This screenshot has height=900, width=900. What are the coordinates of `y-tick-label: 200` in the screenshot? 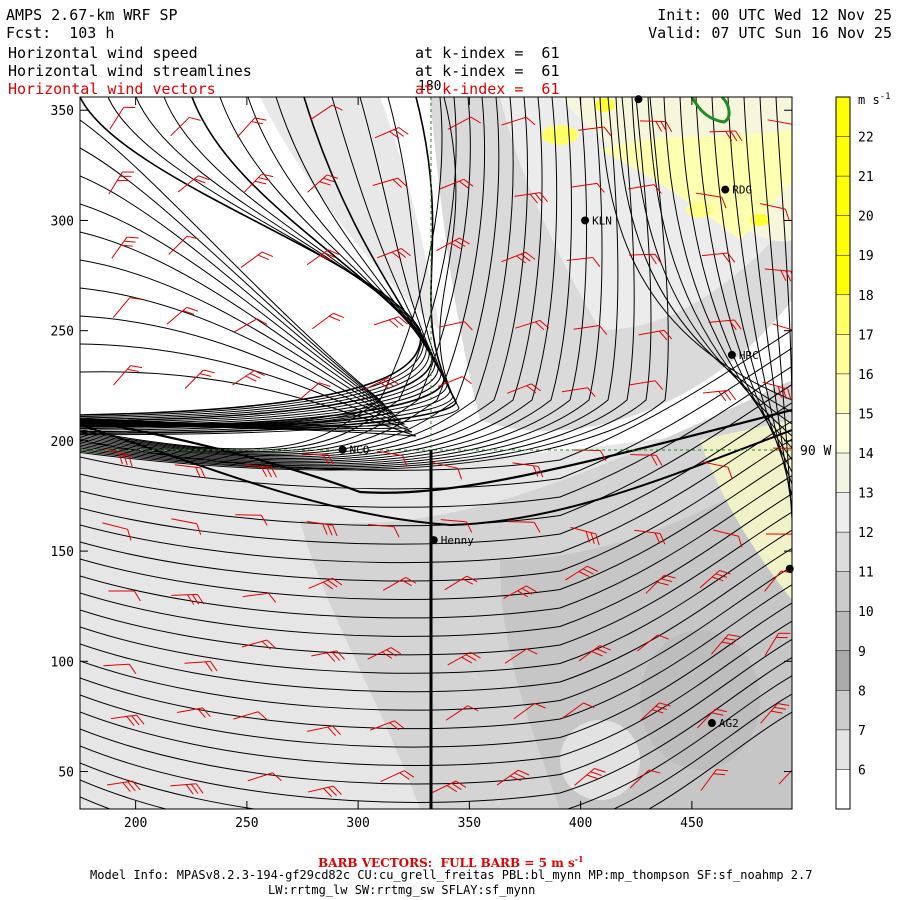 It's located at (62, 442).